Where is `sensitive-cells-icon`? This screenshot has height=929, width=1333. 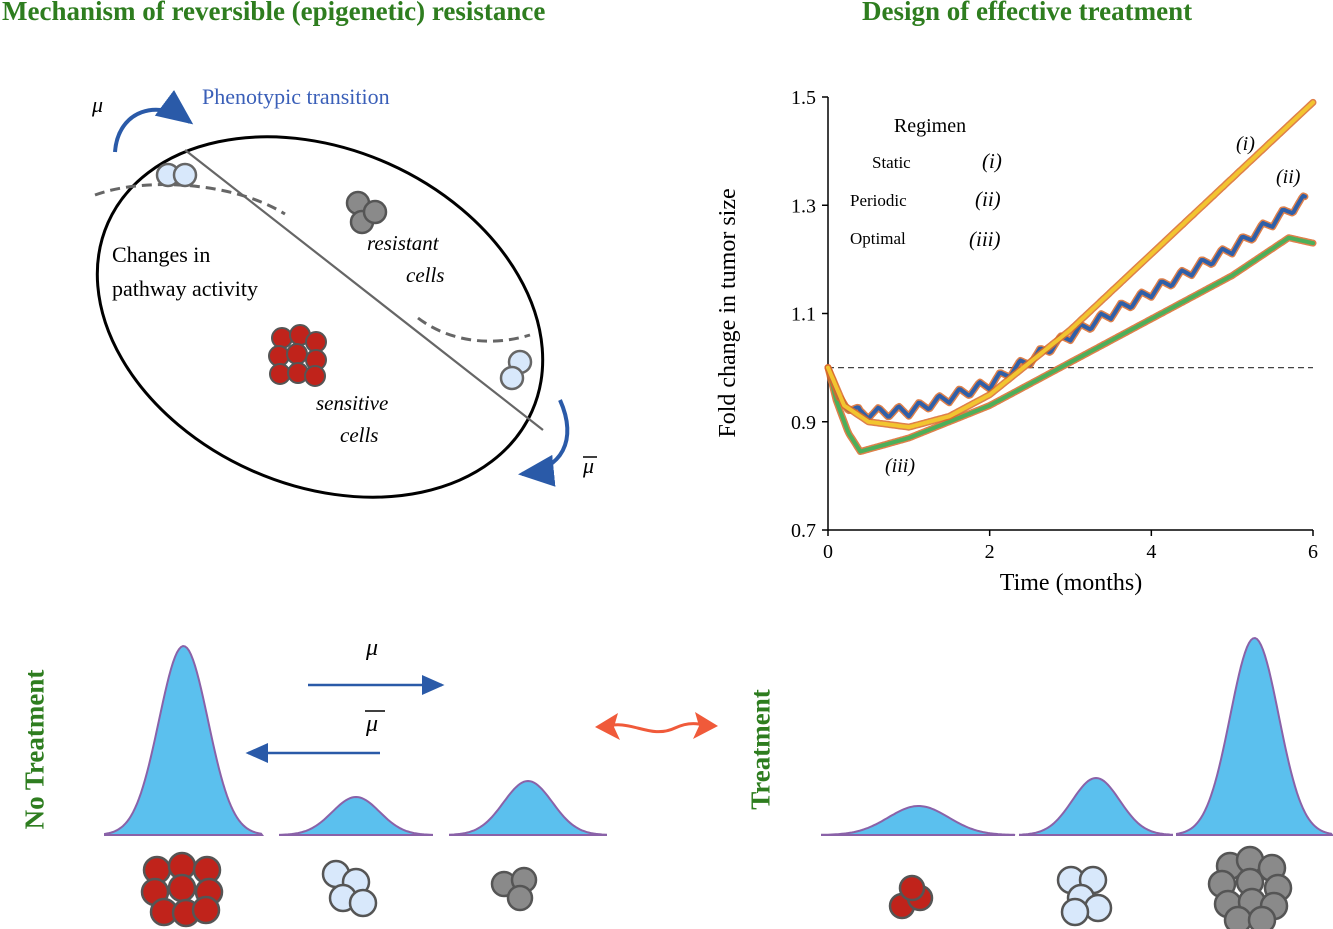
sensitive-cells-icon is located at coordinates (182, 889).